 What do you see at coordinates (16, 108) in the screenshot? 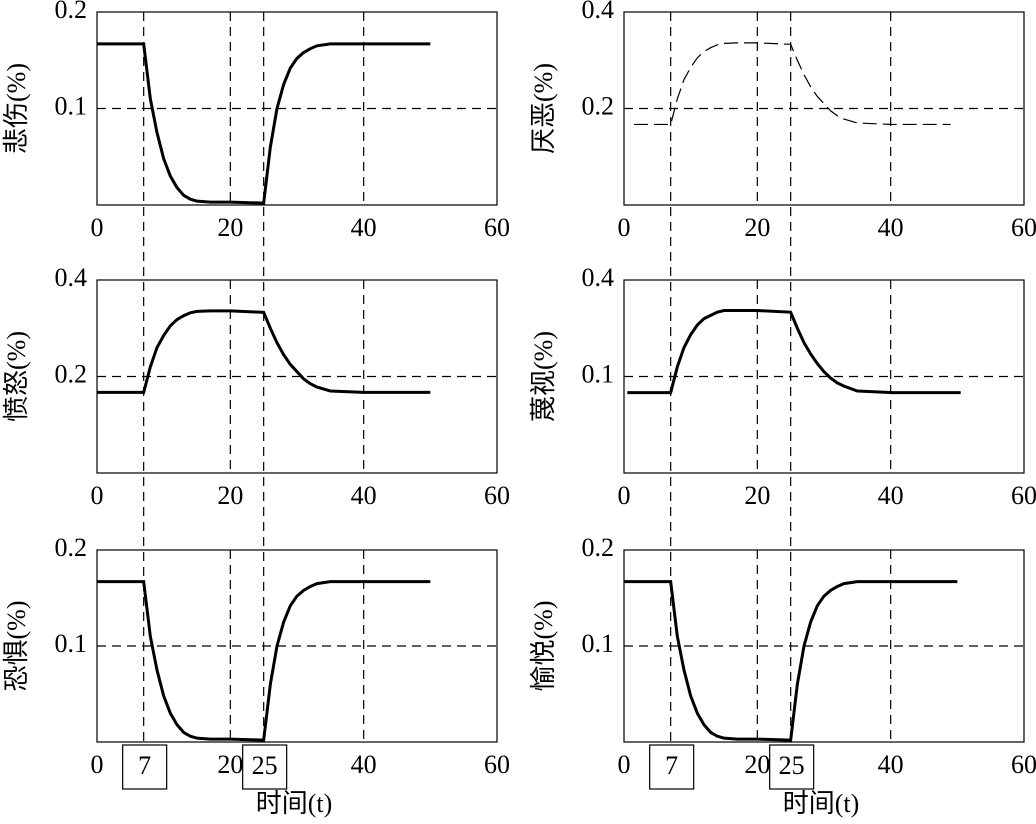
I see `y-axis-label: 悲伤(%)` at bounding box center [16, 108].